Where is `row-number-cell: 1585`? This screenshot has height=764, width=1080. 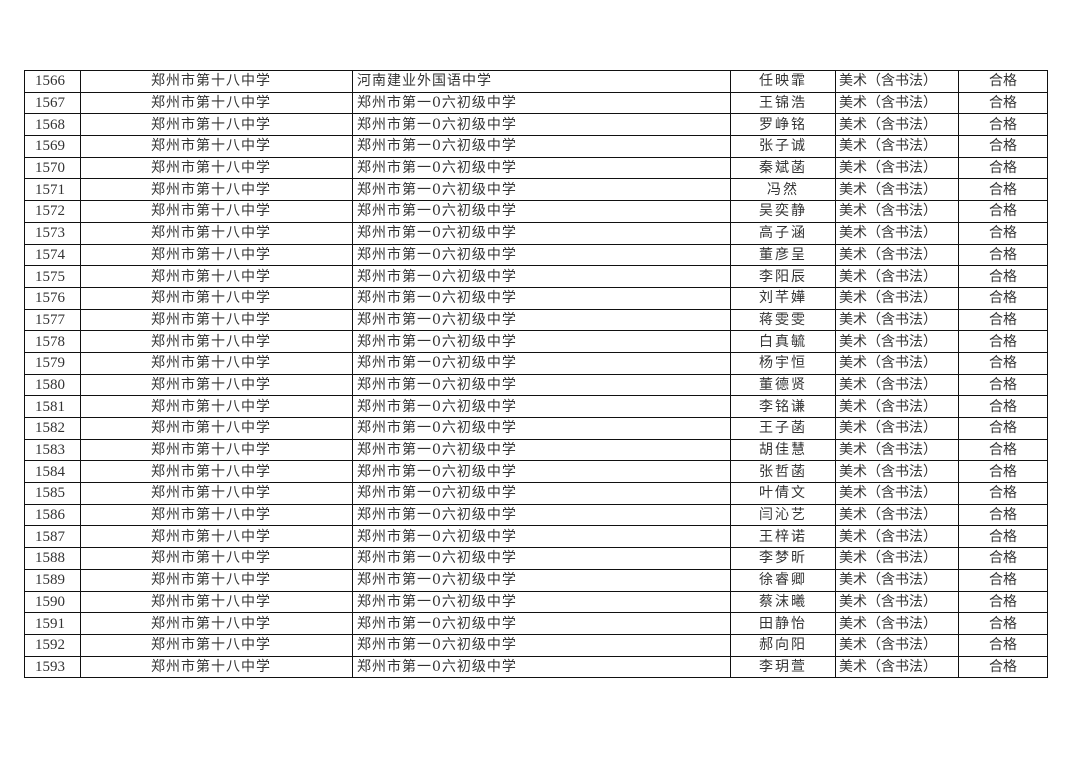 row-number-cell: 1585 is located at coordinates (52, 493).